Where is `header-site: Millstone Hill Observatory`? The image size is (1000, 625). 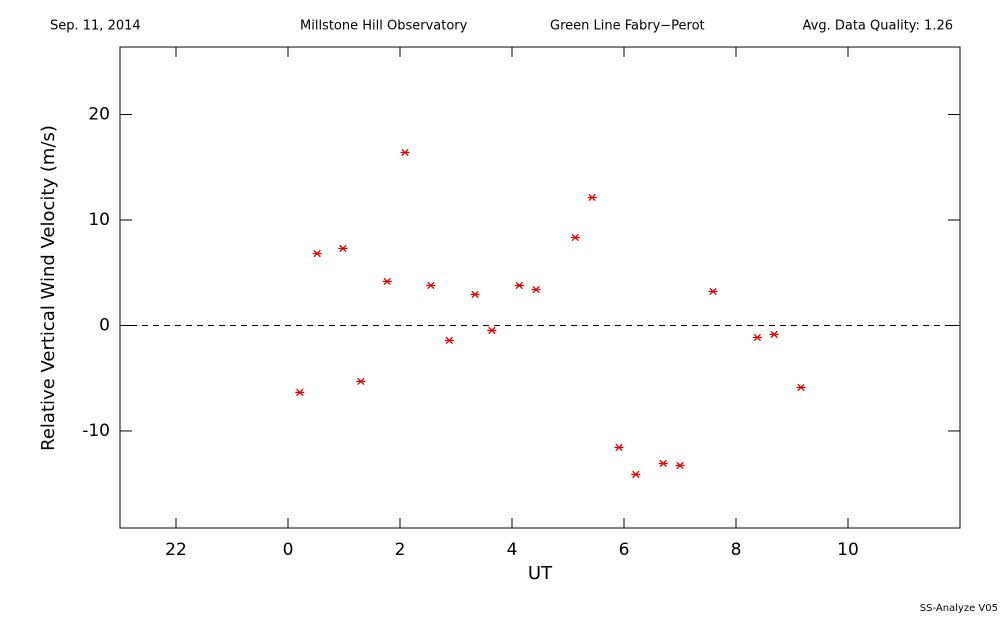
header-site: Millstone Hill Observatory is located at coordinates (384, 26).